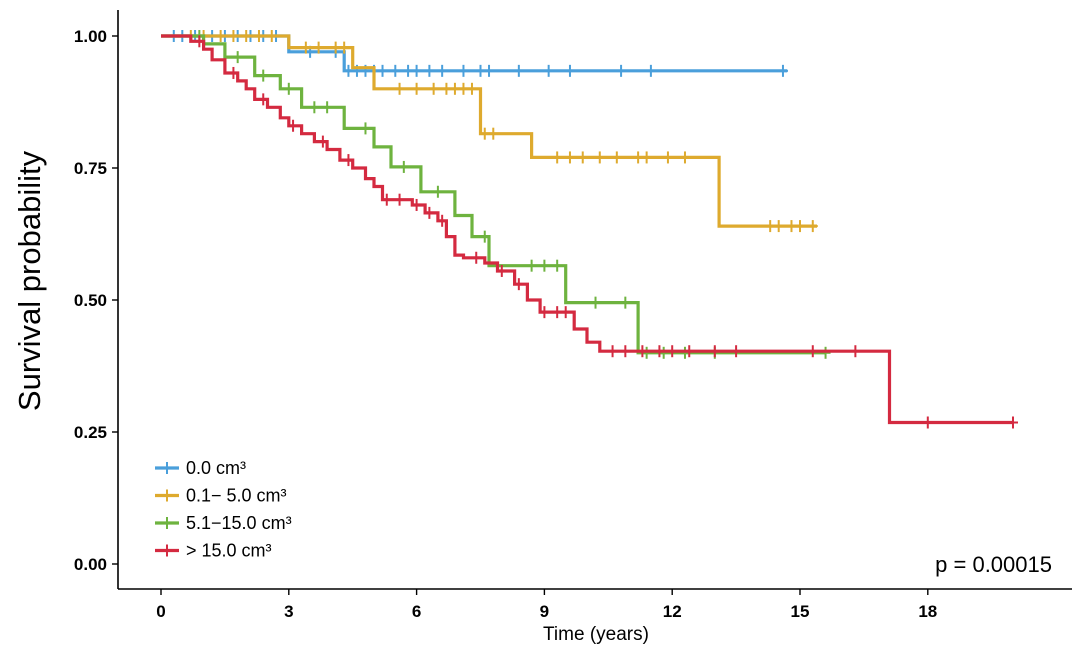 Image resolution: width=1080 pixels, height=651 pixels. I want to click on y-tick-label: 0.00, so click(90, 564).